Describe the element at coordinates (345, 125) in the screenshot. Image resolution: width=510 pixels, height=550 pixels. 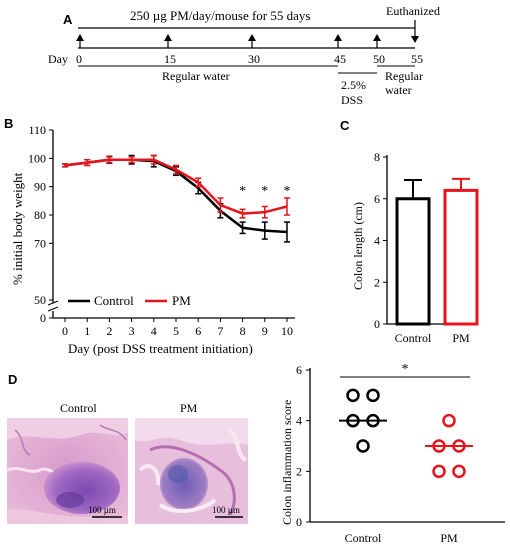
I see `panel-c-letter: C` at that location.